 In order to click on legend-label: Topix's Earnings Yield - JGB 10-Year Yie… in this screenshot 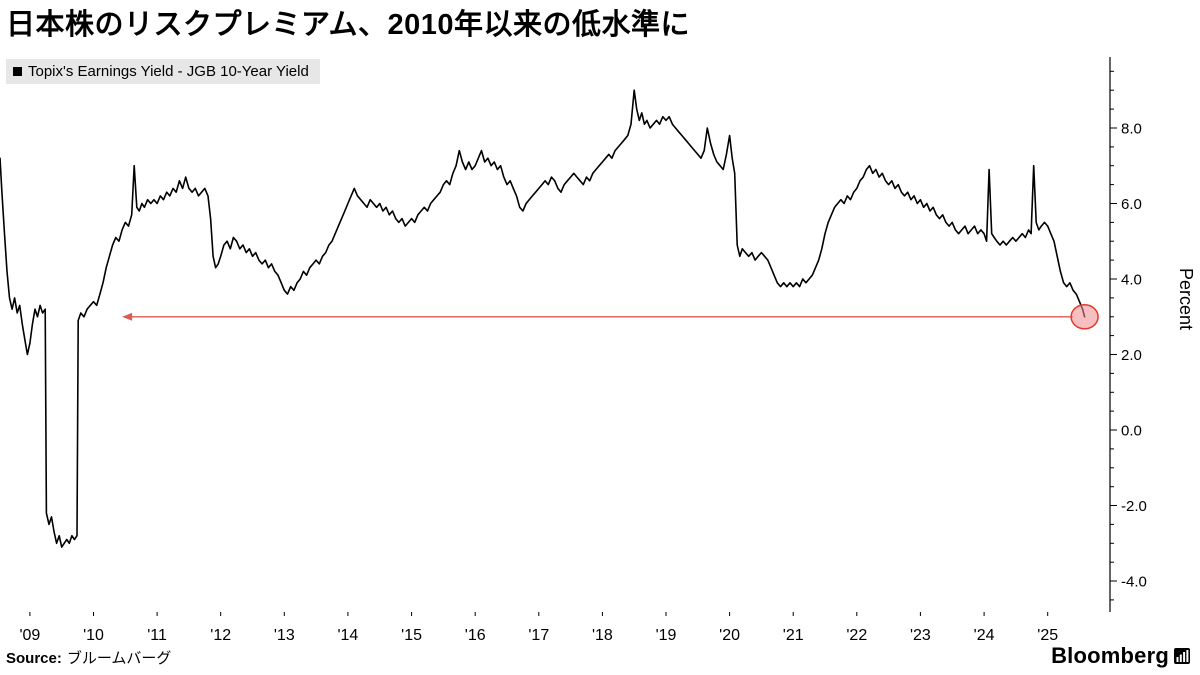, I will do `click(168, 71)`.